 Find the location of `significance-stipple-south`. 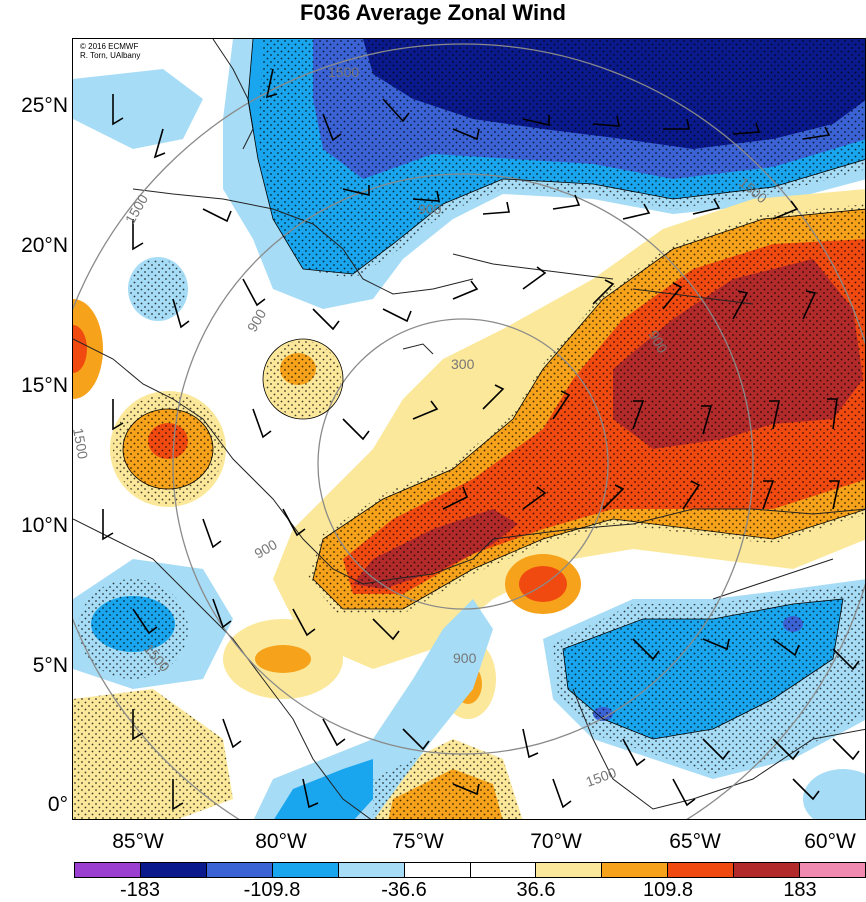

significance-stipple-south is located at coordinates (709, 679).